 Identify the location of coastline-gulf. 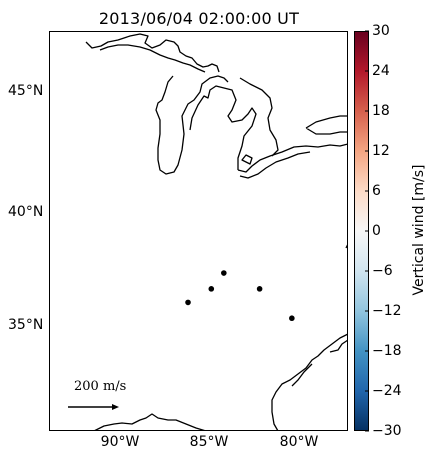
(150, 422).